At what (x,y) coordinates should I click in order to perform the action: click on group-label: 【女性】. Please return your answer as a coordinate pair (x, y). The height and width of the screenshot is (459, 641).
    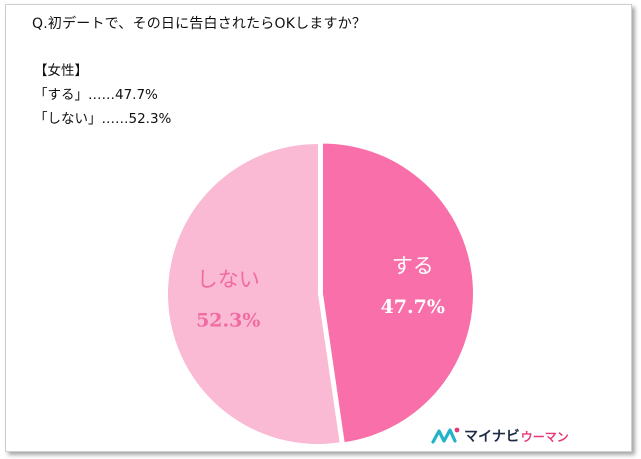
    Looking at the image, I should click on (61, 71).